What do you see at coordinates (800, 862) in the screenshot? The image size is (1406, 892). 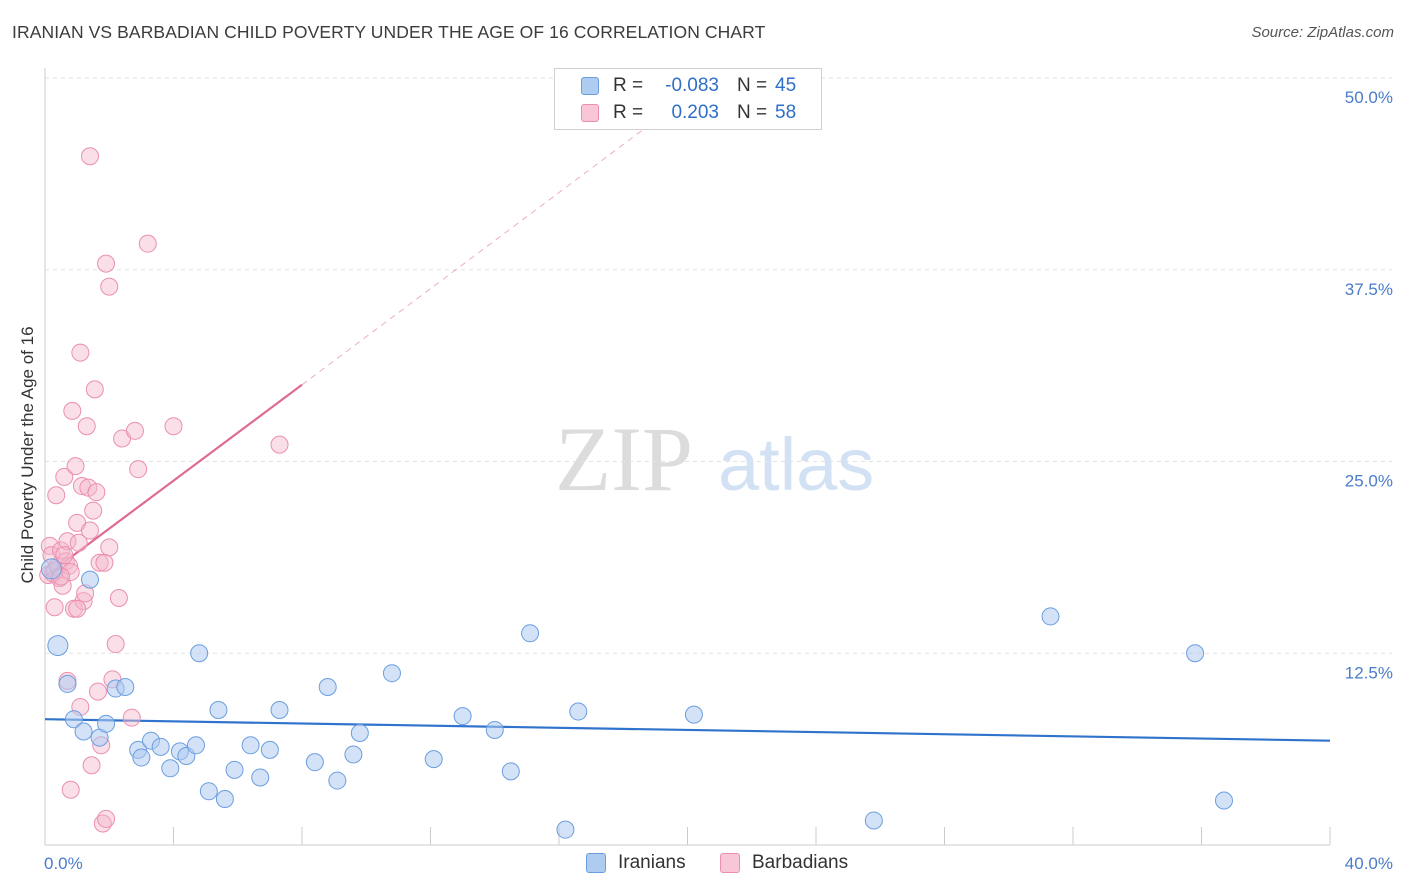 I see `legend-label-barbadians: Barbadians` at bounding box center [800, 862].